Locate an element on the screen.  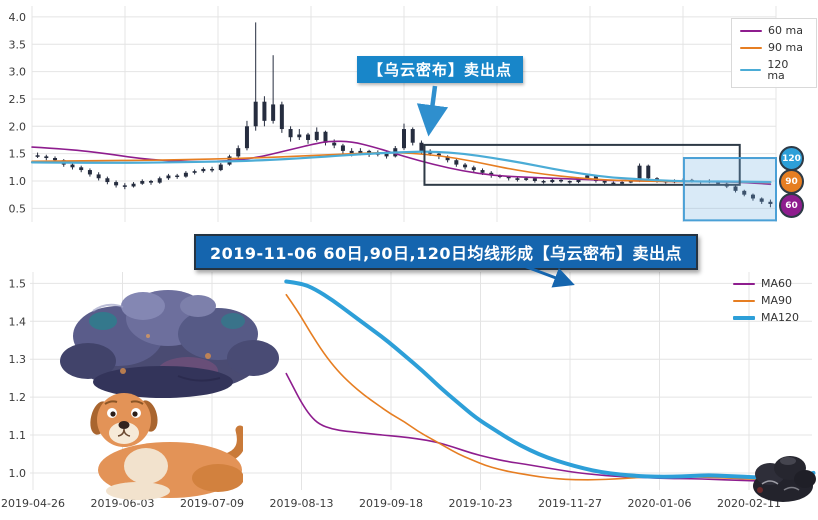
top-y-tick-label: 2.5 is located at coordinates (18, 99).